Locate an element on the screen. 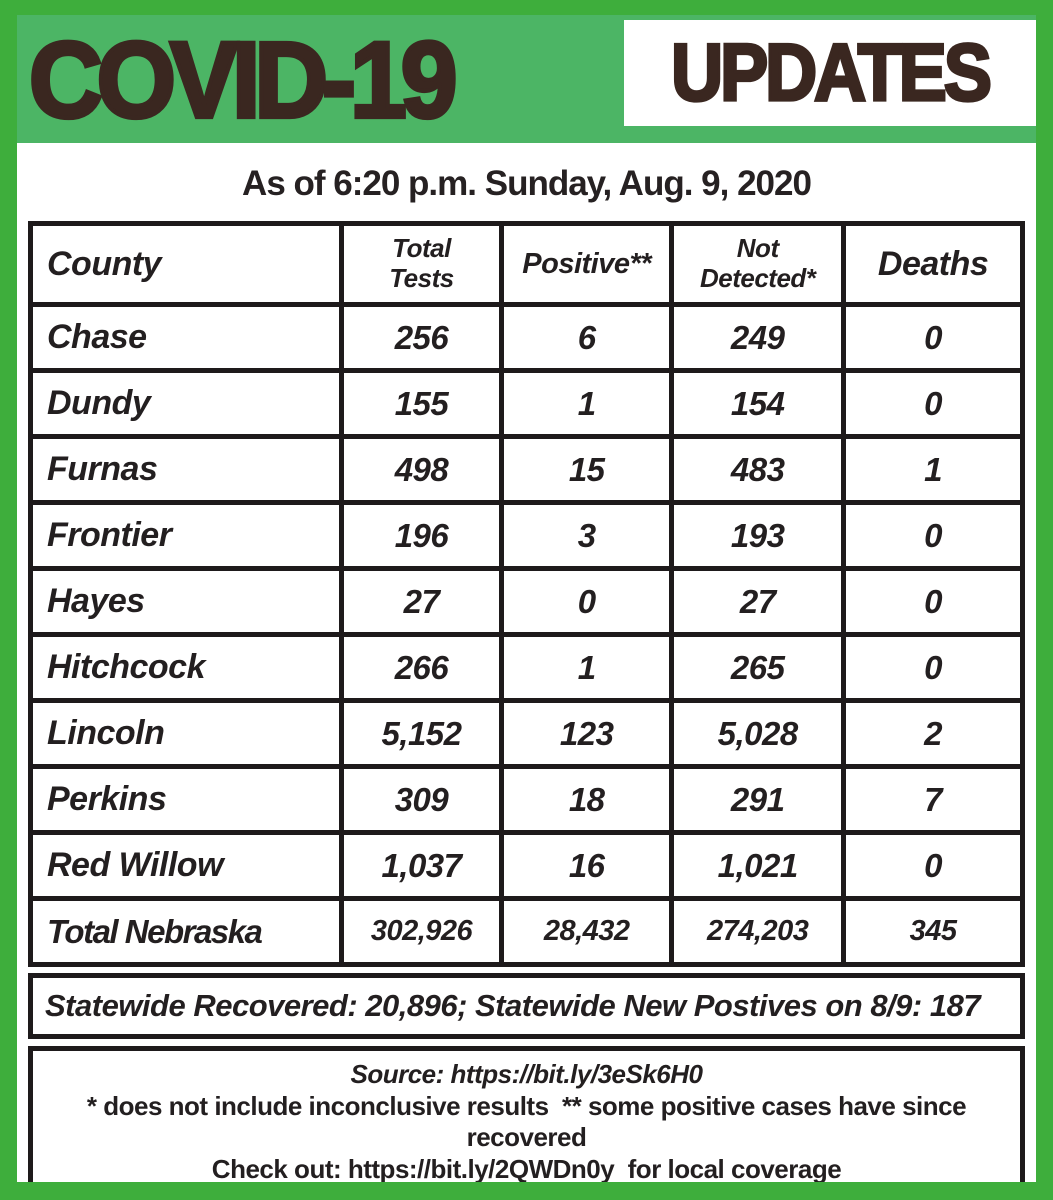 Image resolution: width=1053 pixels, height=1200 pixels. not-detected-value: 193 is located at coordinates (758, 535).